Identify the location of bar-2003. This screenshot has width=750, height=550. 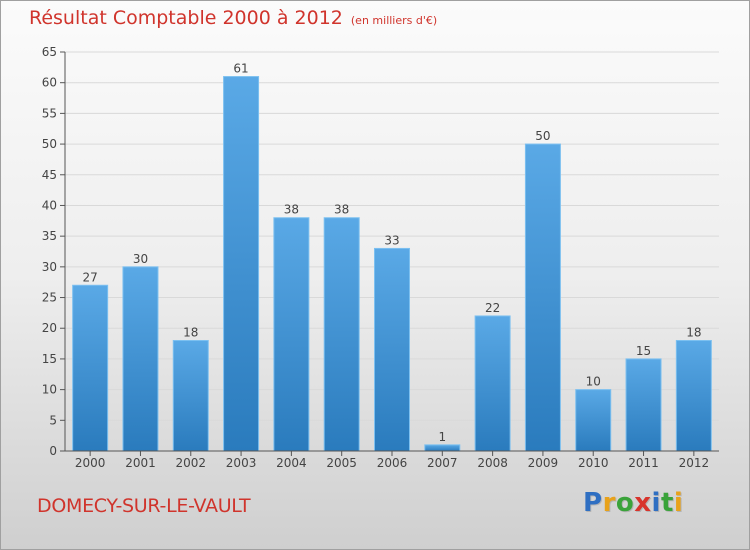
(241, 264).